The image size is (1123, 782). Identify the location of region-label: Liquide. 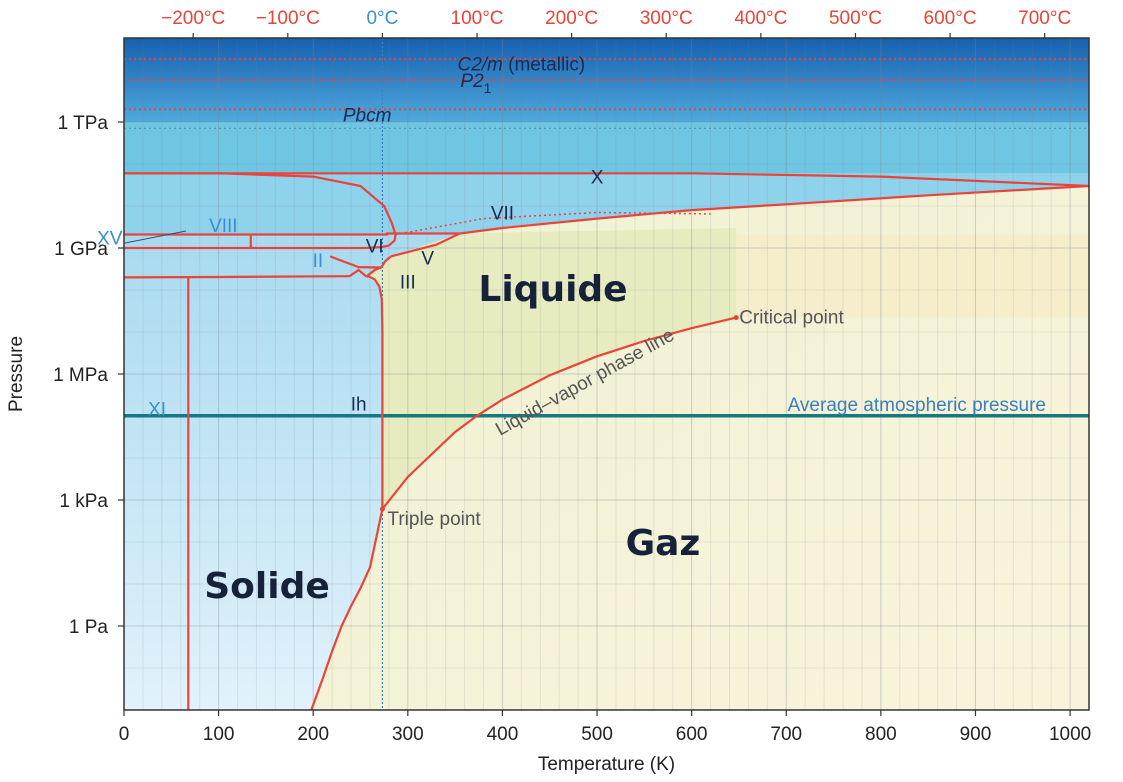
(552, 289).